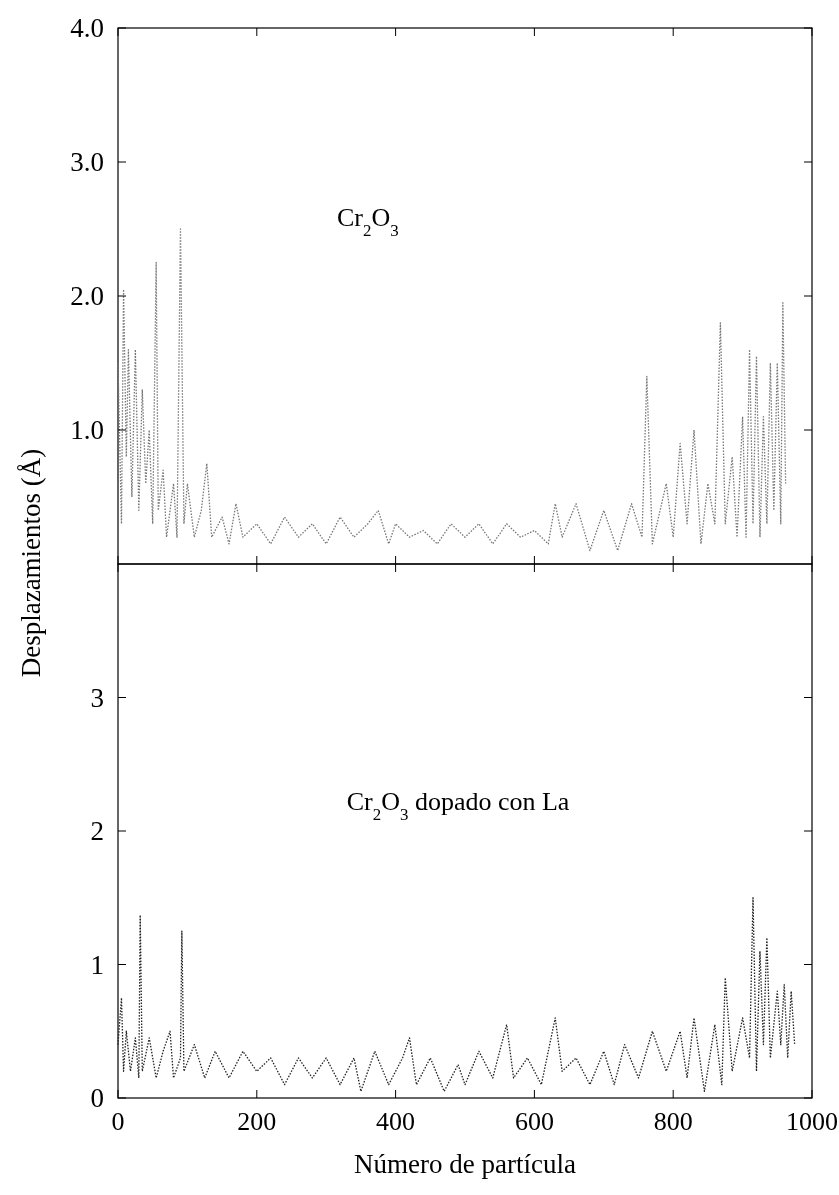  I want to click on y-tick-label: 1, so click(97, 964).